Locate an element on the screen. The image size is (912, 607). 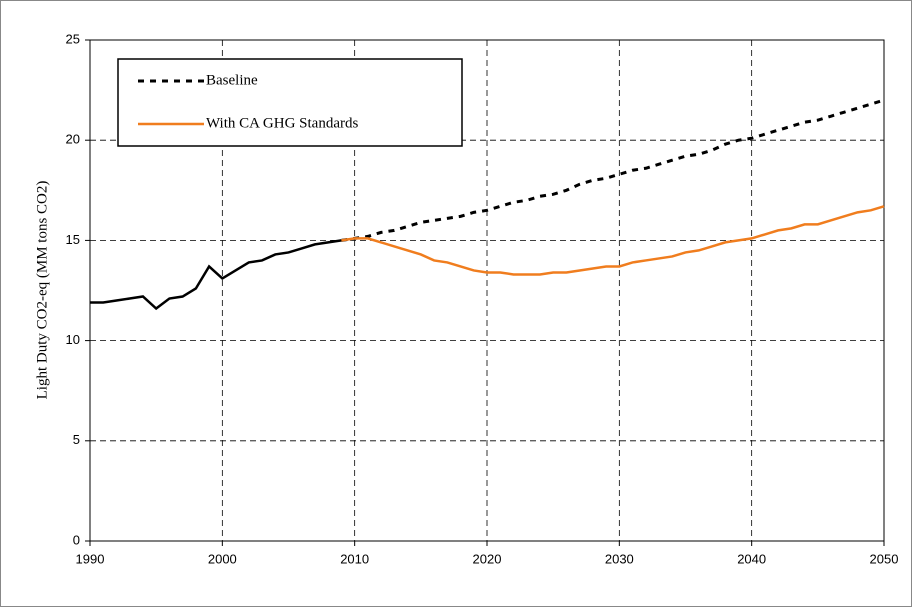
y-axis-label: Light Duty CO2-eq (MM tons CO2) is located at coordinates (42, 290).